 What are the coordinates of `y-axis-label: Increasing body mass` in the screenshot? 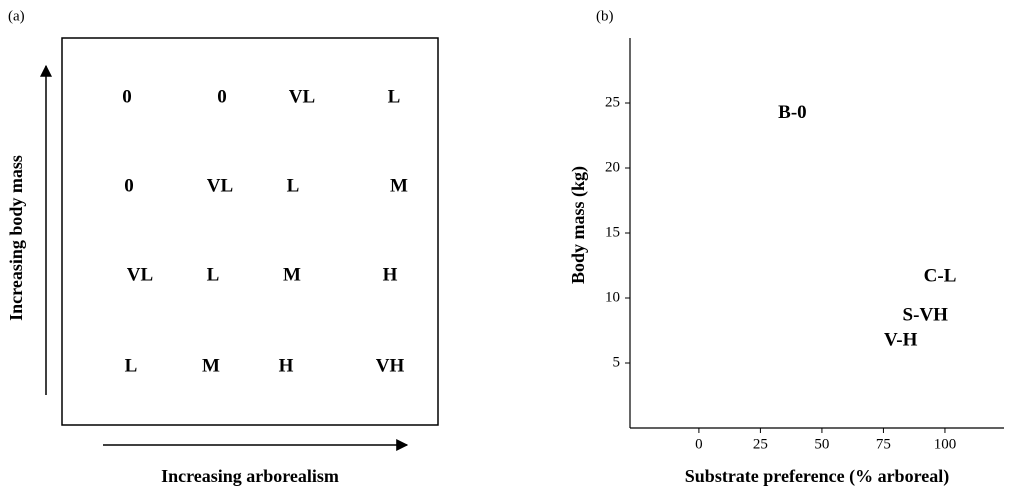 It's located at (16, 238).